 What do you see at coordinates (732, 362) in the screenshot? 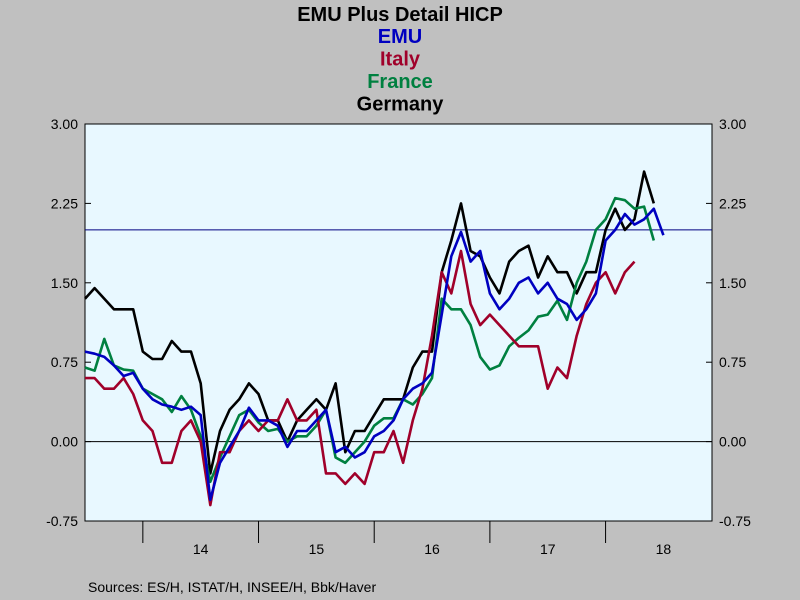
I see `y-tick-label-right: 0.75` at bounding box center [732, 362].